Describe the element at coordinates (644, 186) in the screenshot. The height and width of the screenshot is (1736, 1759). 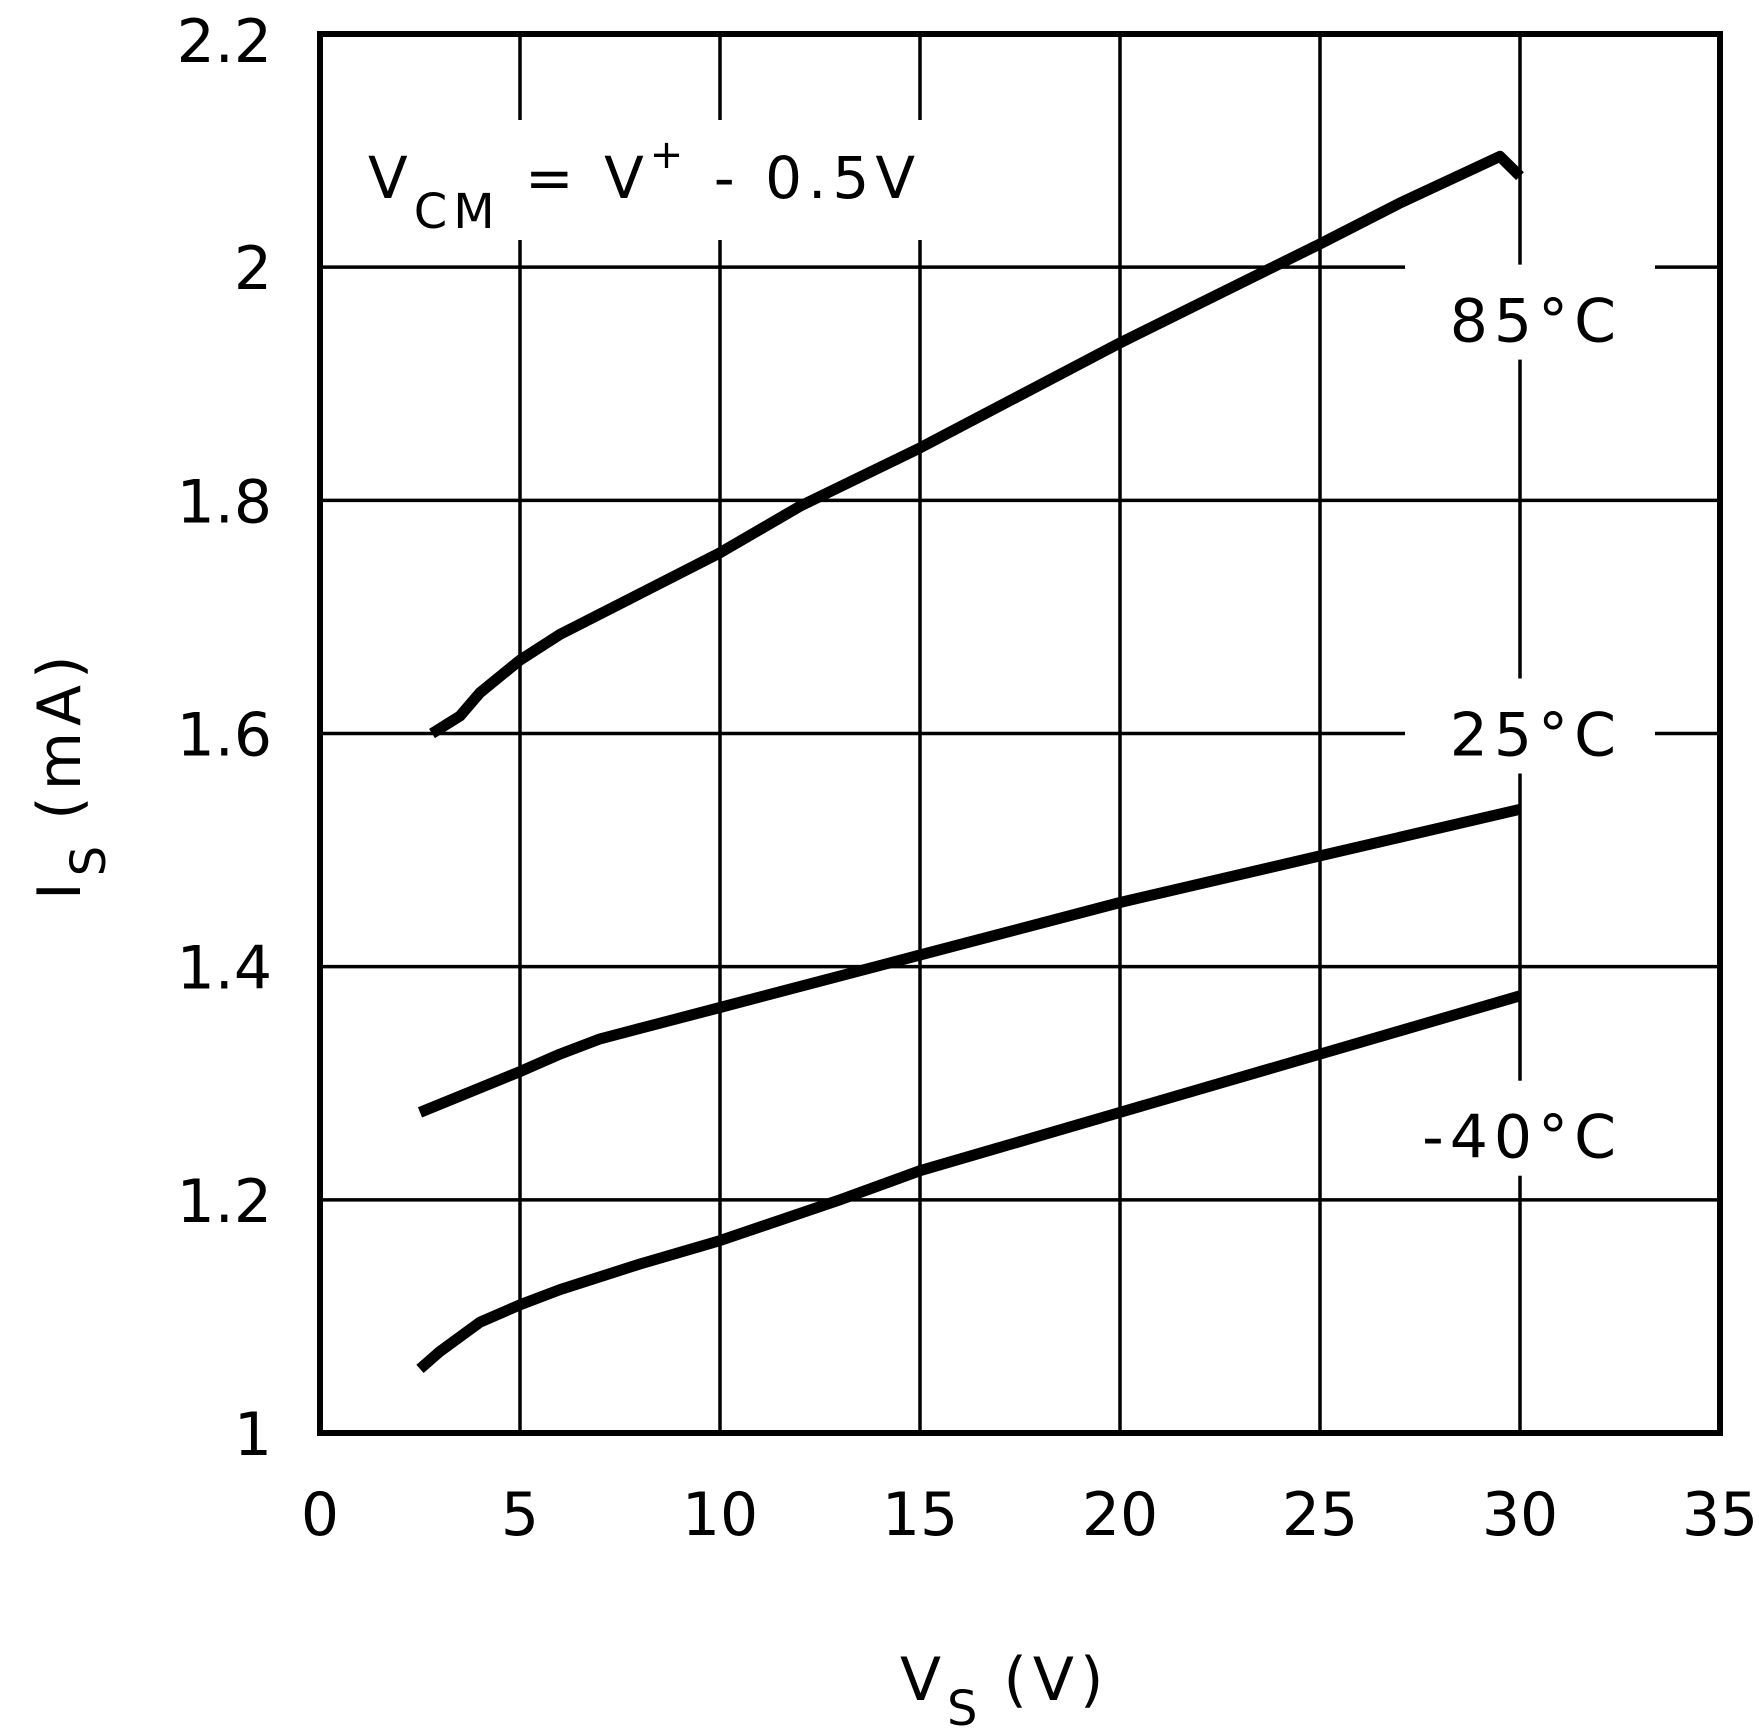
I see `annotation: VCM = V+ - 0.5V` at that location.